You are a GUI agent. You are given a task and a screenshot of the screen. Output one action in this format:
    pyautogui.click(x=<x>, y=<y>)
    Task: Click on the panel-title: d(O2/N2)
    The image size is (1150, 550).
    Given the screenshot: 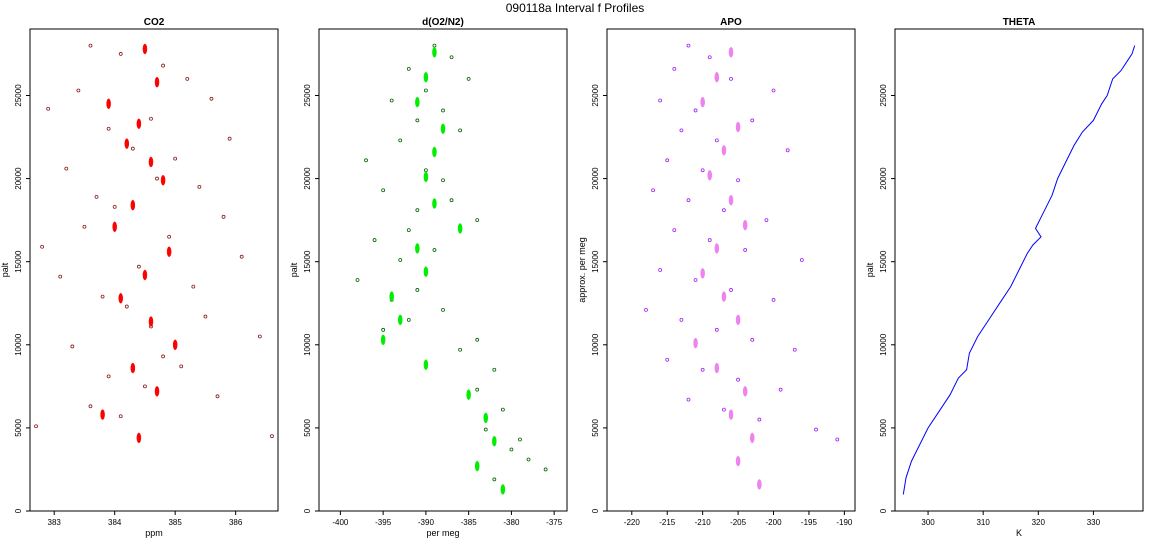 What is the action you would take?
    pyautogui.click(x=443, y=22)
    